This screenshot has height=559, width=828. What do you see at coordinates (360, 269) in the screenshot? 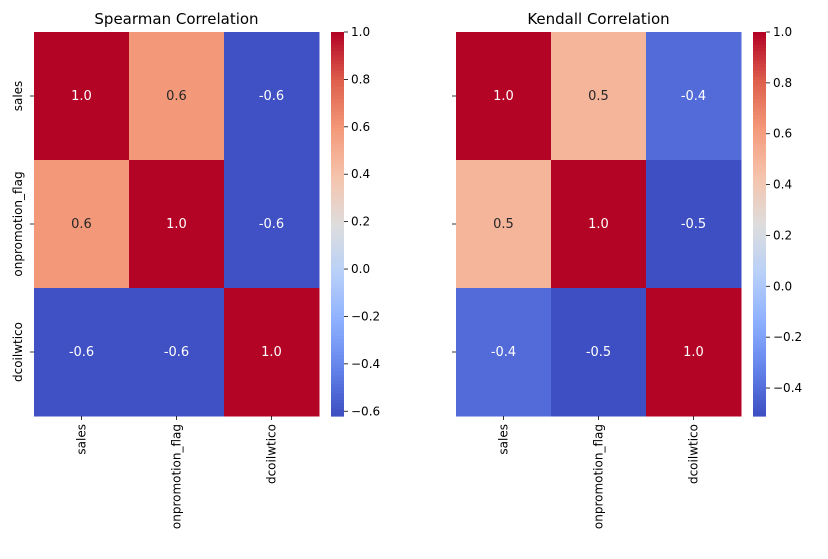
I see `colorbar-tick-label: 0.0` at bounding box center [360, 269].